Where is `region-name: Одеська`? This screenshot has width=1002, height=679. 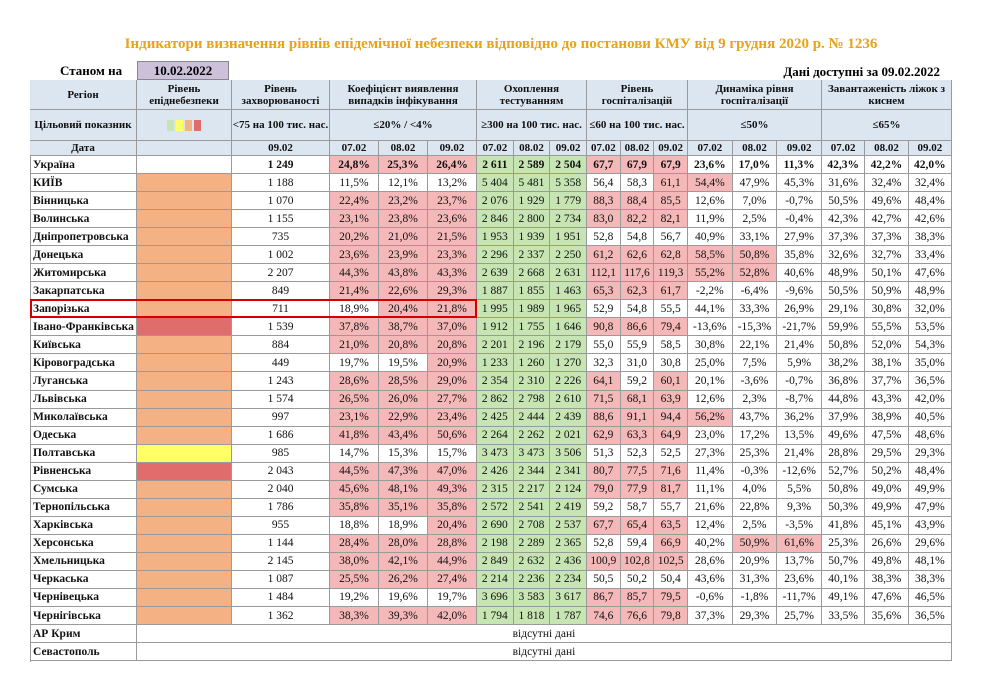 region-name: Одеська is located at coordinates (83, 435).